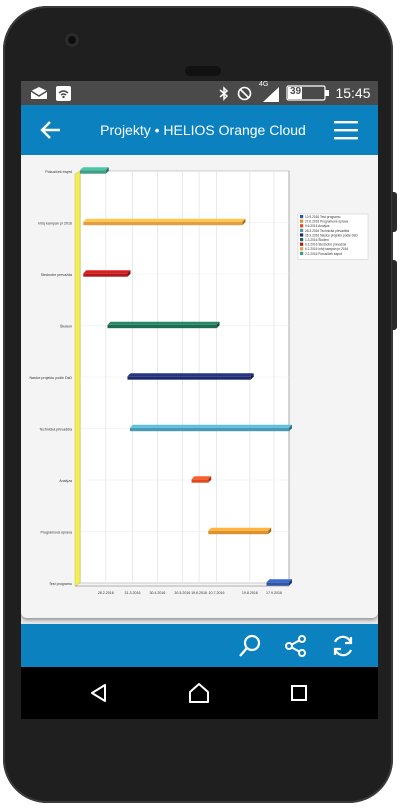  I want to click on y-tick-label: Nasice projektu podle DsD, so click(50, 378).